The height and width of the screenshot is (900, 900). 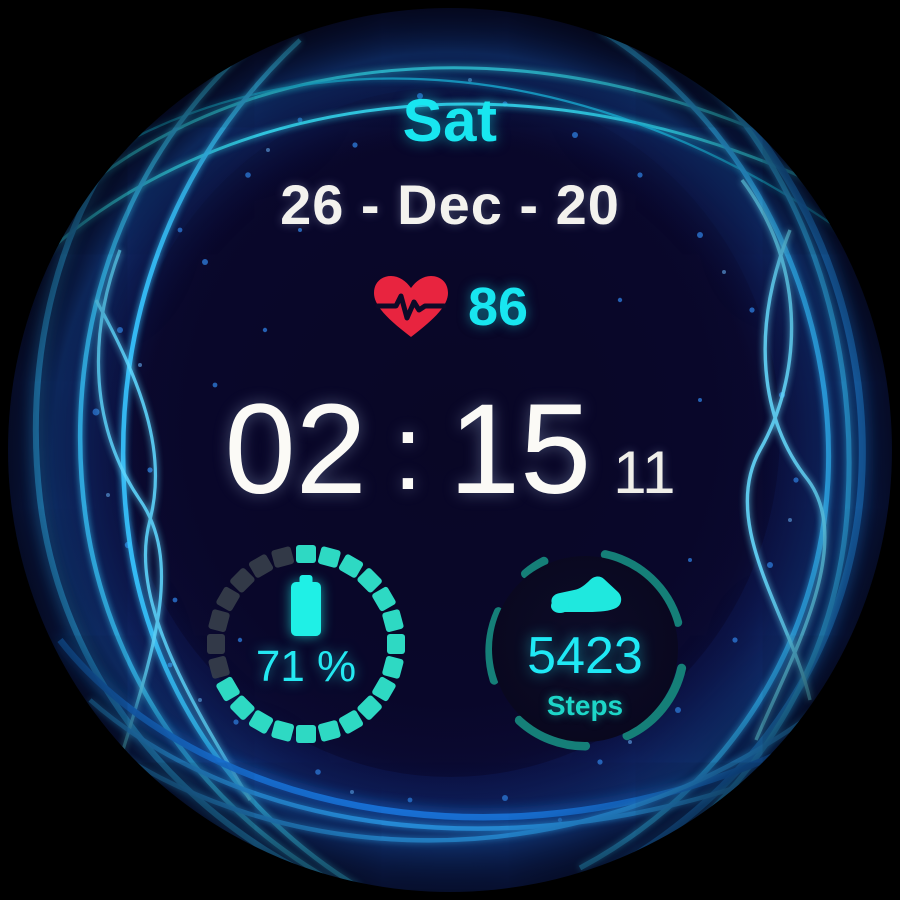 I want to click on battery-complication: 71 %, so click(x=306, y=644).